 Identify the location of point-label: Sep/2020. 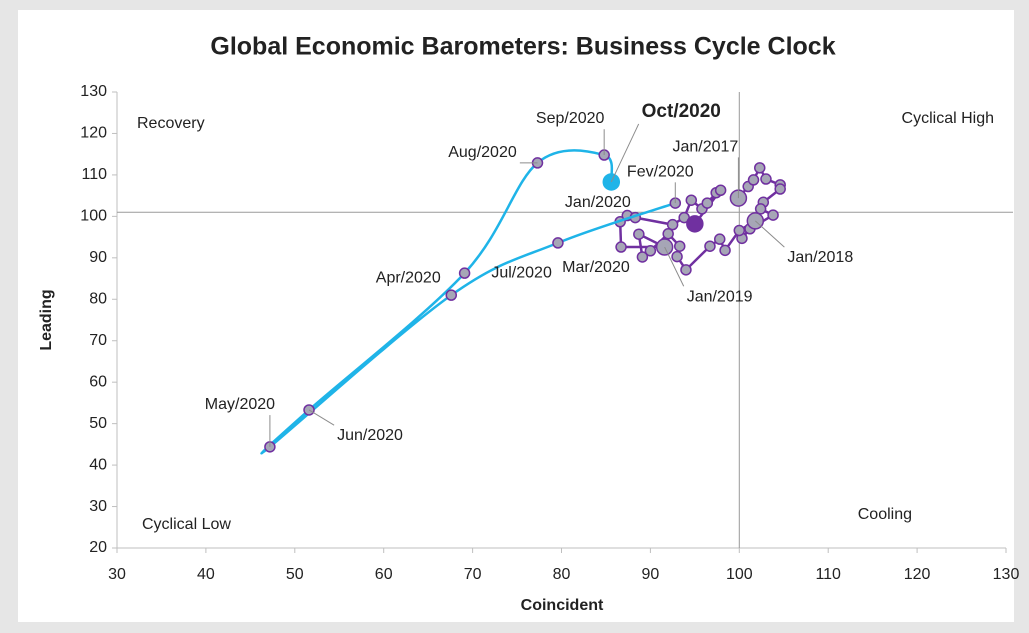
(570, 118).